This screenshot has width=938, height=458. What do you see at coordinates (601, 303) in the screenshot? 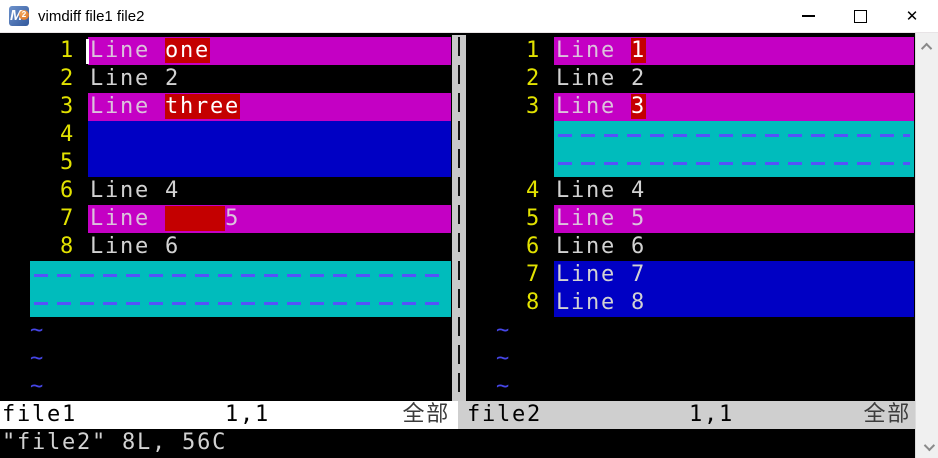
I see `line-text: Line 8` at bounding box center [601, 303].